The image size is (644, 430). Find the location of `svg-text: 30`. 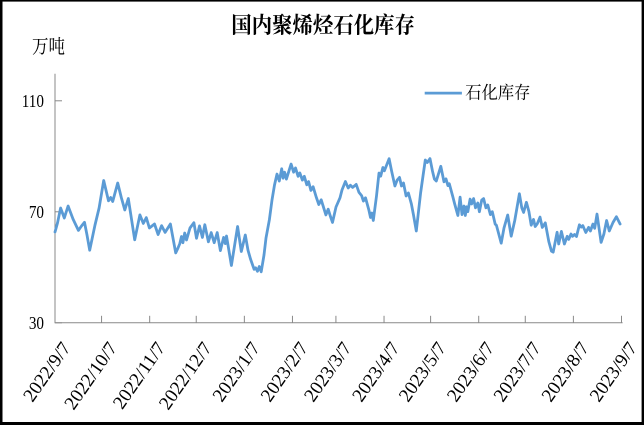

svg-text: 30 is located at coordinates (36, 323).